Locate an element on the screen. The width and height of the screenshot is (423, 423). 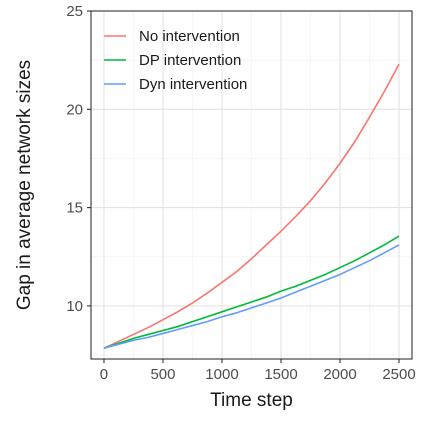
x-tick-label: 2000 is located at coordinates (339, 374).